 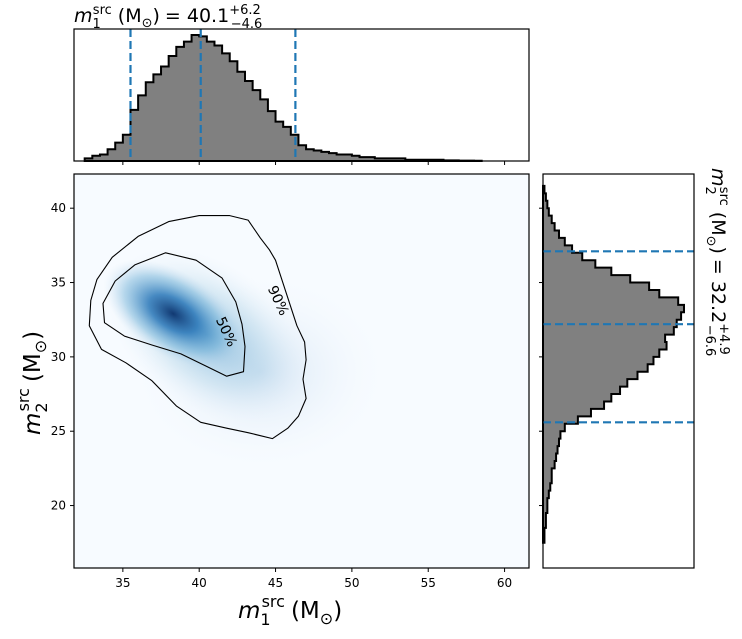 What do you see at coordinates (122, 583) in the screenshot?
I see `x-tick-label: 35` at bounding box center [122, 583].